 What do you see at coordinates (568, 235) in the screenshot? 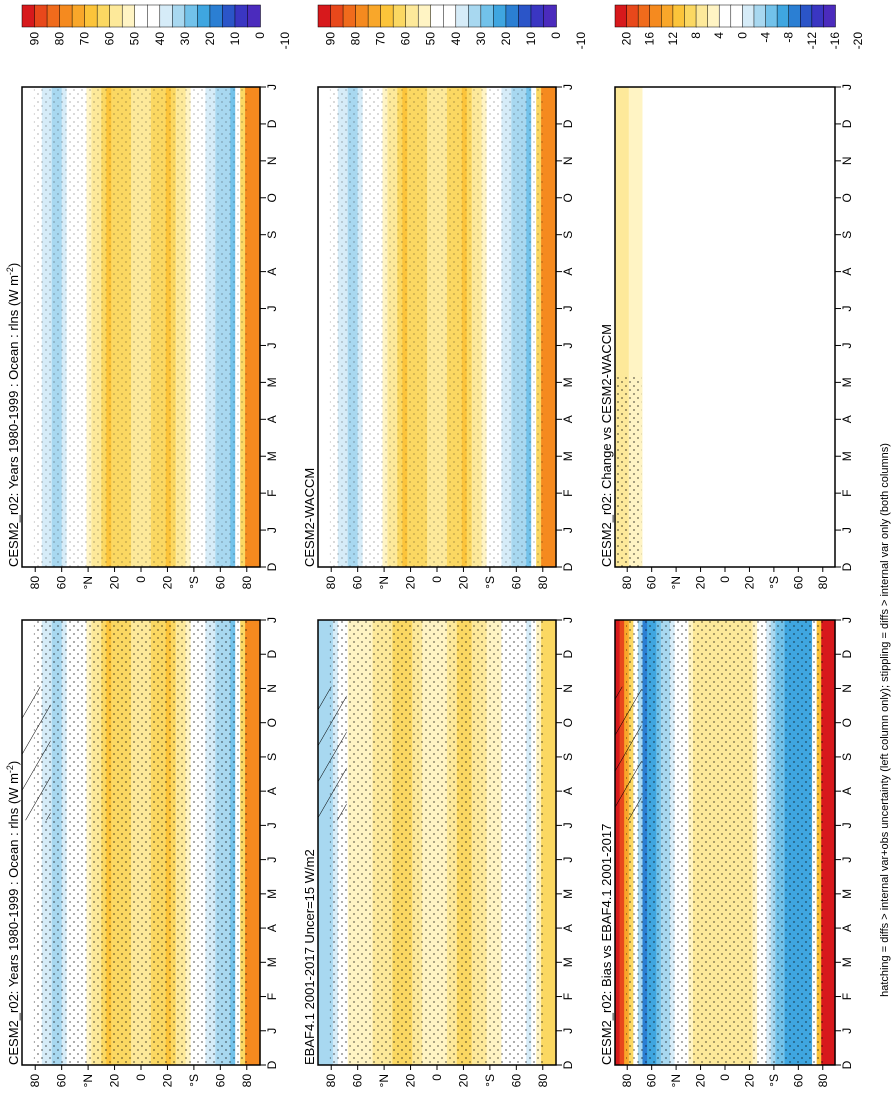
I see `month-tick-label: S` at bounding box center [568, 235].